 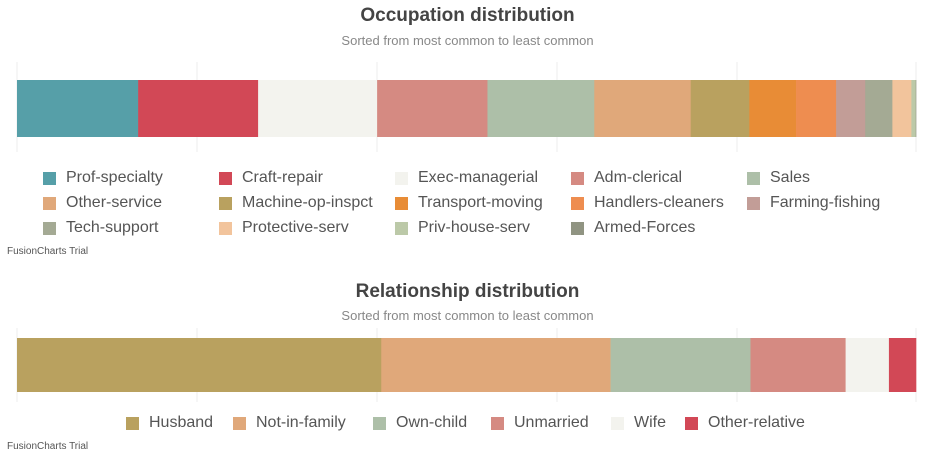 I want to click on legend-item: Farming-fishing, so click(x=813, y=203).